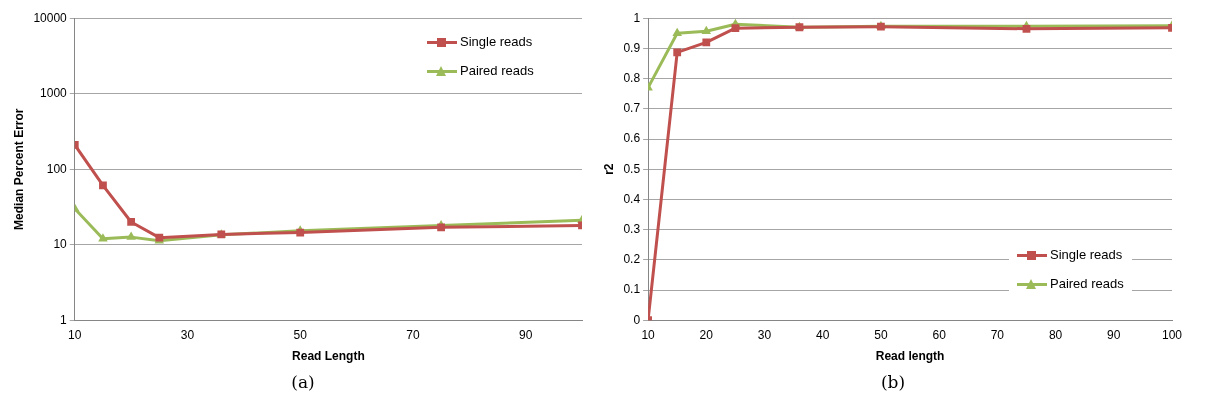  What do you see at coordinates (706, 334) in the screenshot?
I see `x-tick-label: 20` at bounding box center [706, 334].